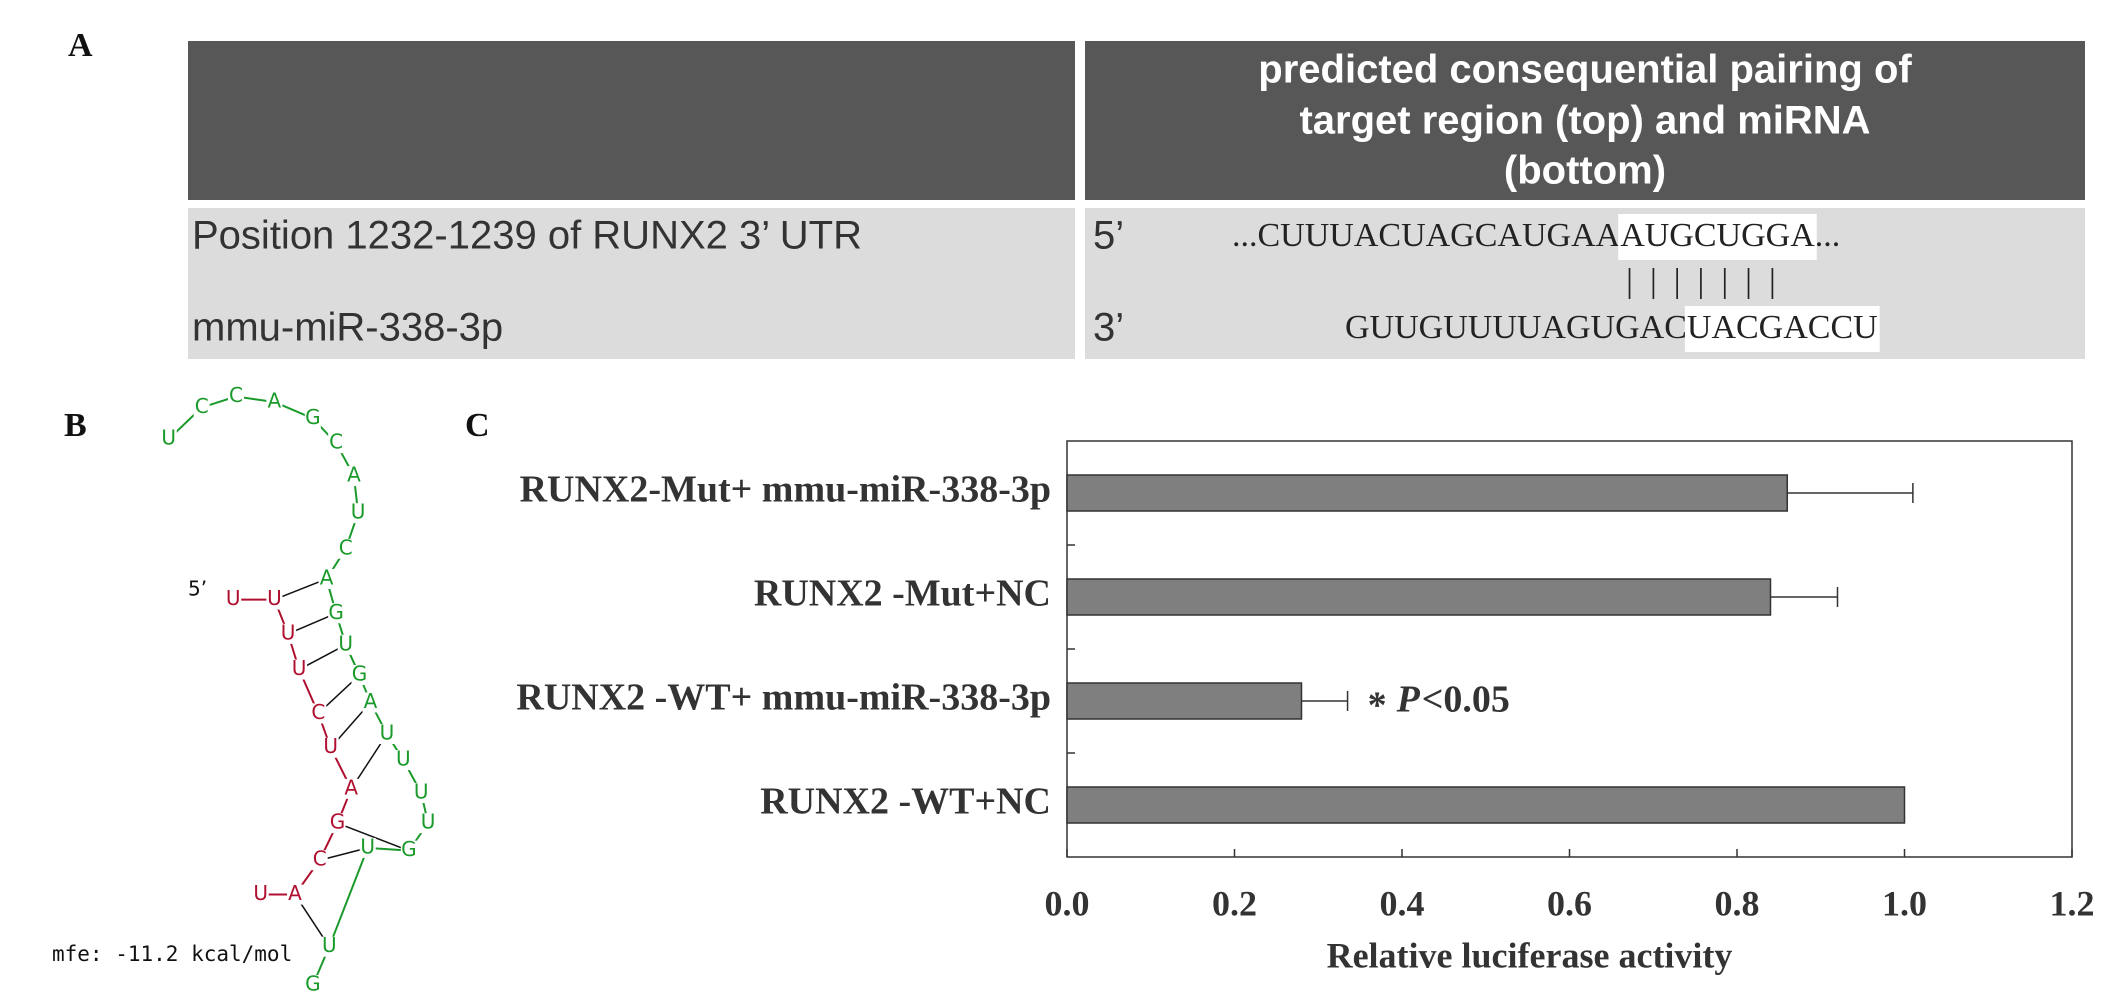 The image size is (2126, 1002). Describe the element at coordinates (1584, 121) in the screenshot. I see `table-header: target region (top) and miRNA` at that location.